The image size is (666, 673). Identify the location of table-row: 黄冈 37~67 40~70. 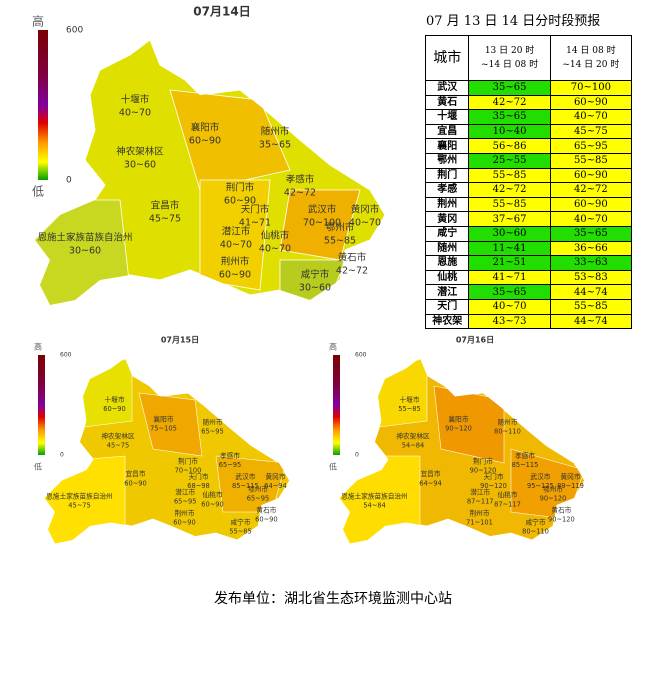
(528, 219).